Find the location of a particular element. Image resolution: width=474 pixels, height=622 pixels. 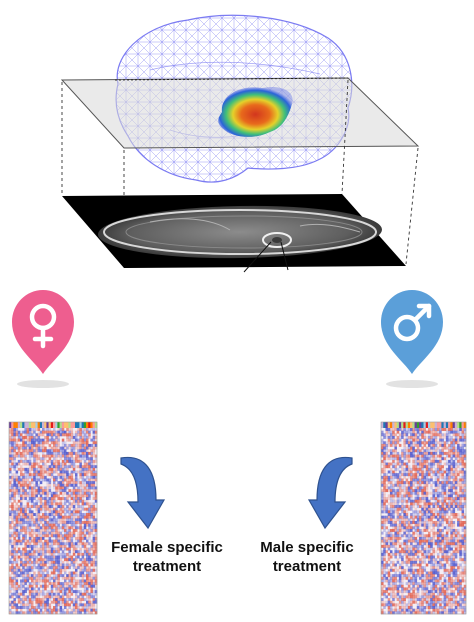

female-treatment-label-line2: treatment is located at coordinates (167, 566).